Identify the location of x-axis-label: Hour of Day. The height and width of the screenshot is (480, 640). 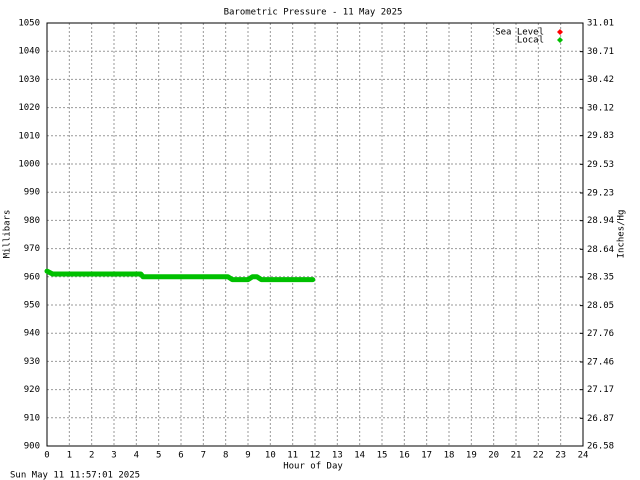
(313, 467).